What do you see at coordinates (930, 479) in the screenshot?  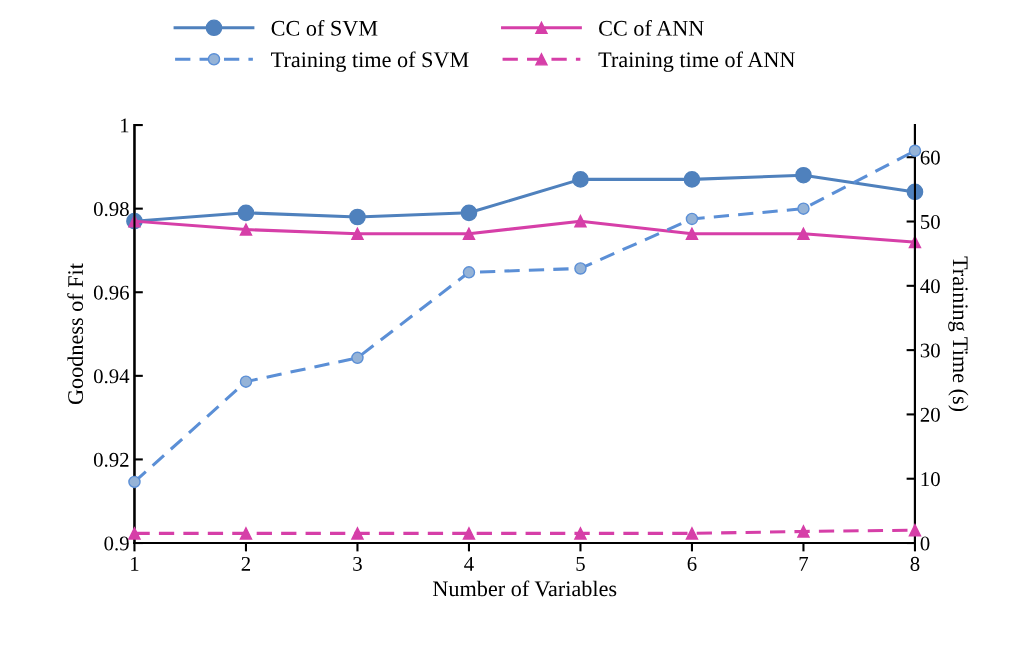 I see `y2-tick-label: 10` at bounding box center [930, 479].